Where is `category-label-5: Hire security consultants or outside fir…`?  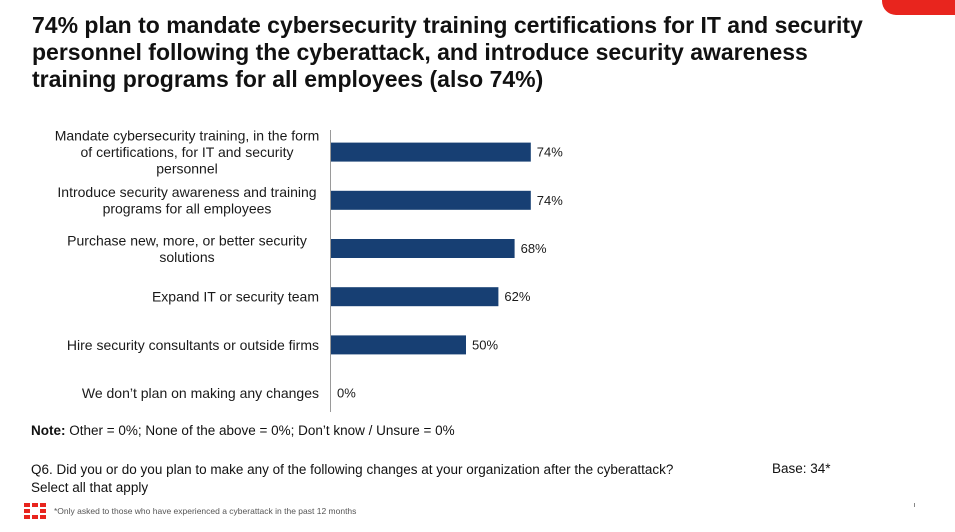
category-label-5: Hire security consultants or outside fir… is located at coordinates (193, 345).